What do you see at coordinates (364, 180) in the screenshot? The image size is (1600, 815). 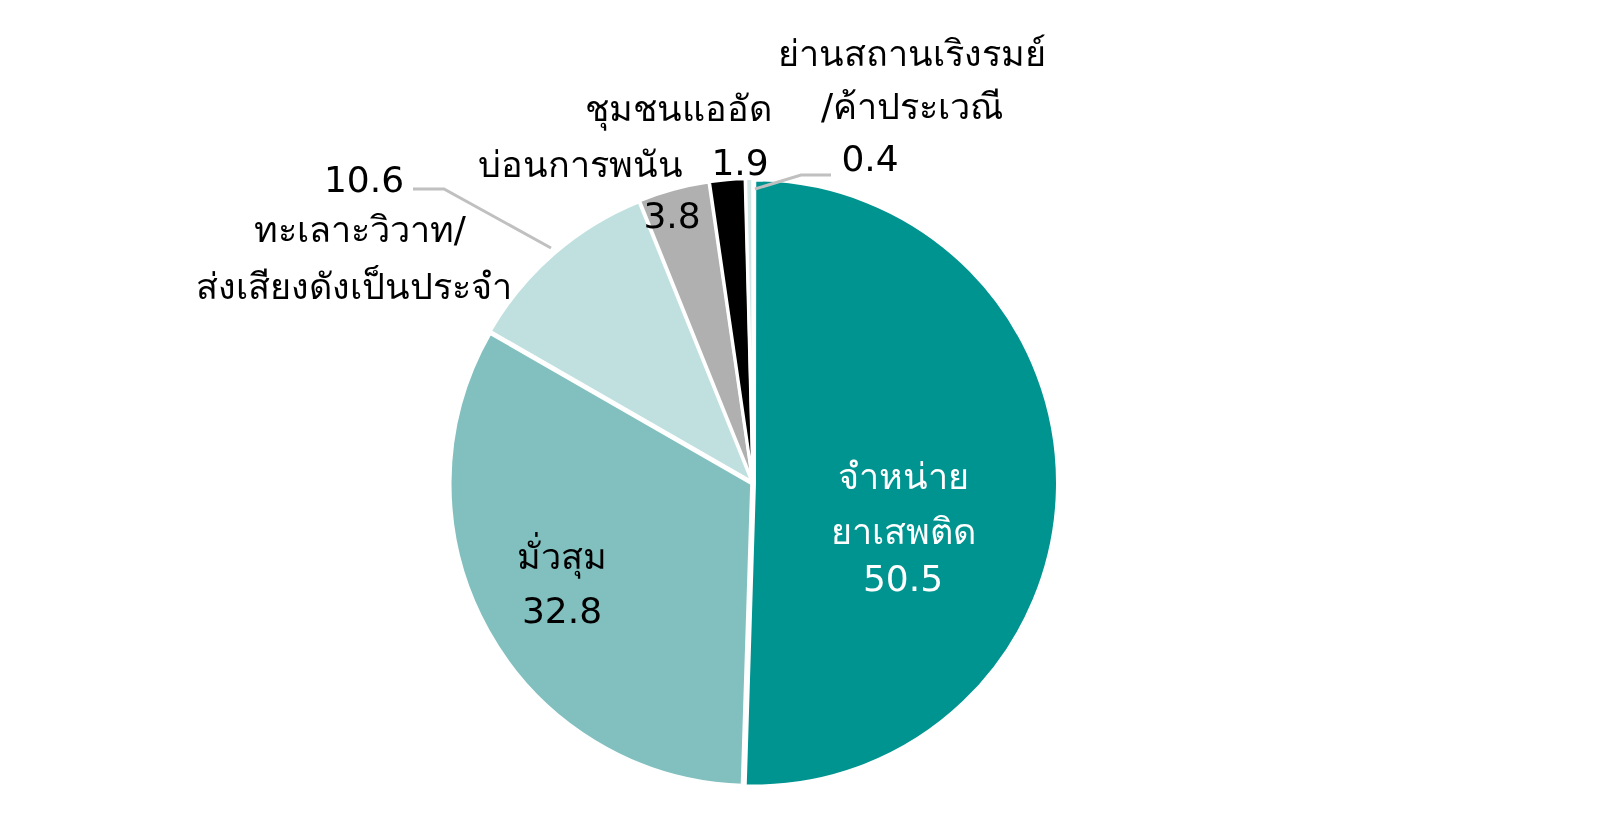 I see `data-label: 10.6` at bounding box center [364, 180].